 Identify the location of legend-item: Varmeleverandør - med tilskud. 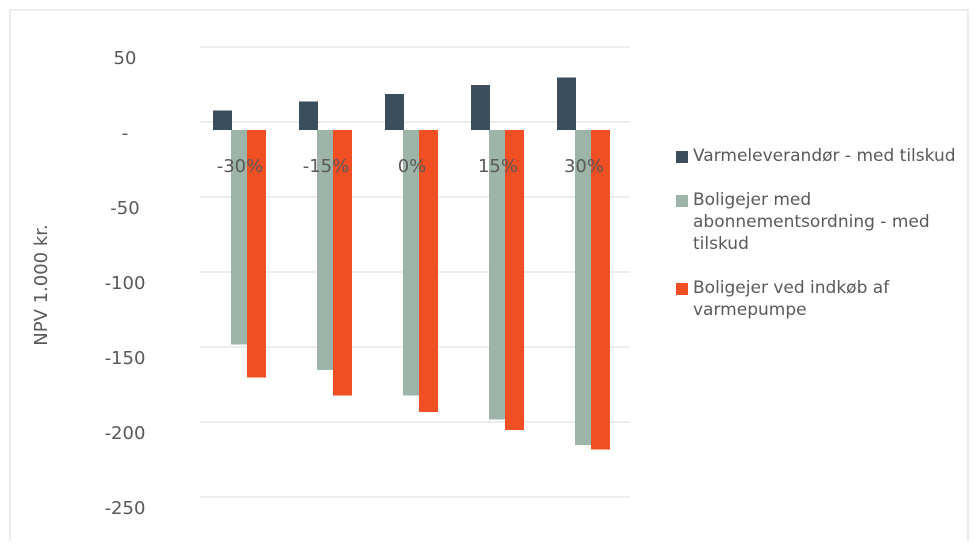
(821, 156).